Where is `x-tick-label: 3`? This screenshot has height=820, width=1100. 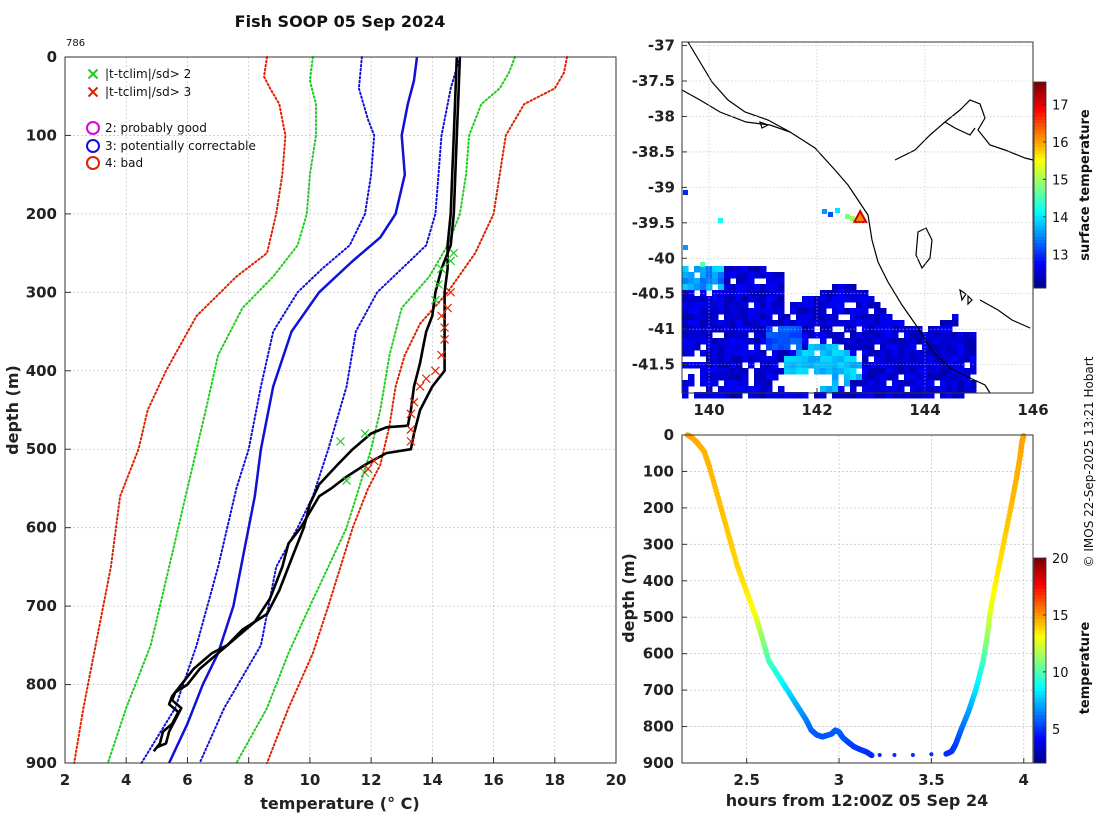
x-tick-label: 3 is located at coordinates (839, 780).